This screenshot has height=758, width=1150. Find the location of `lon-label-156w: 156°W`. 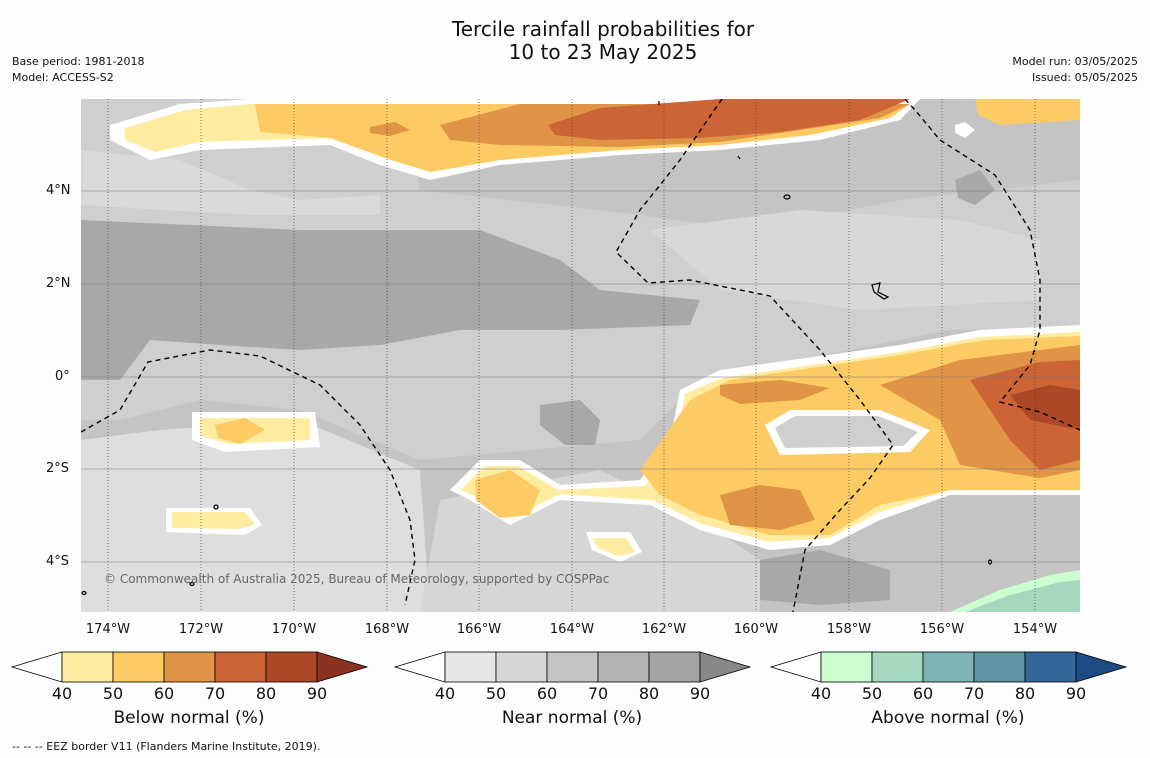

lon-label-156w: 156°W is located at coordinates (942, 629).